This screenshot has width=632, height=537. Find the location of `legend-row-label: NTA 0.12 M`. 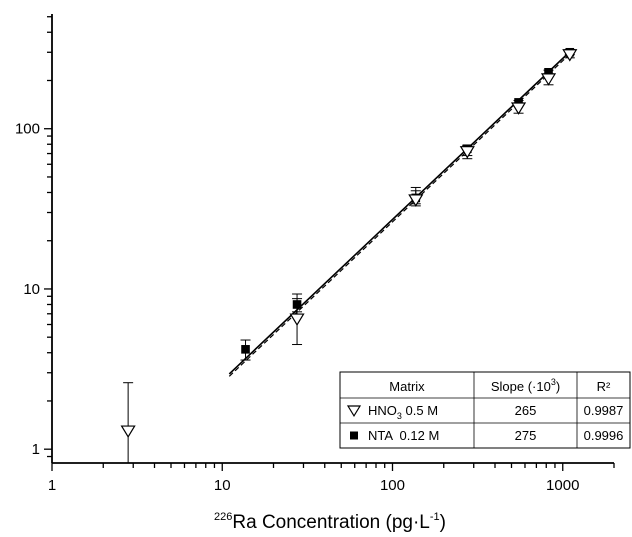

legend-row-label: NTA 0.12 M is located at coordinates (403, 435).